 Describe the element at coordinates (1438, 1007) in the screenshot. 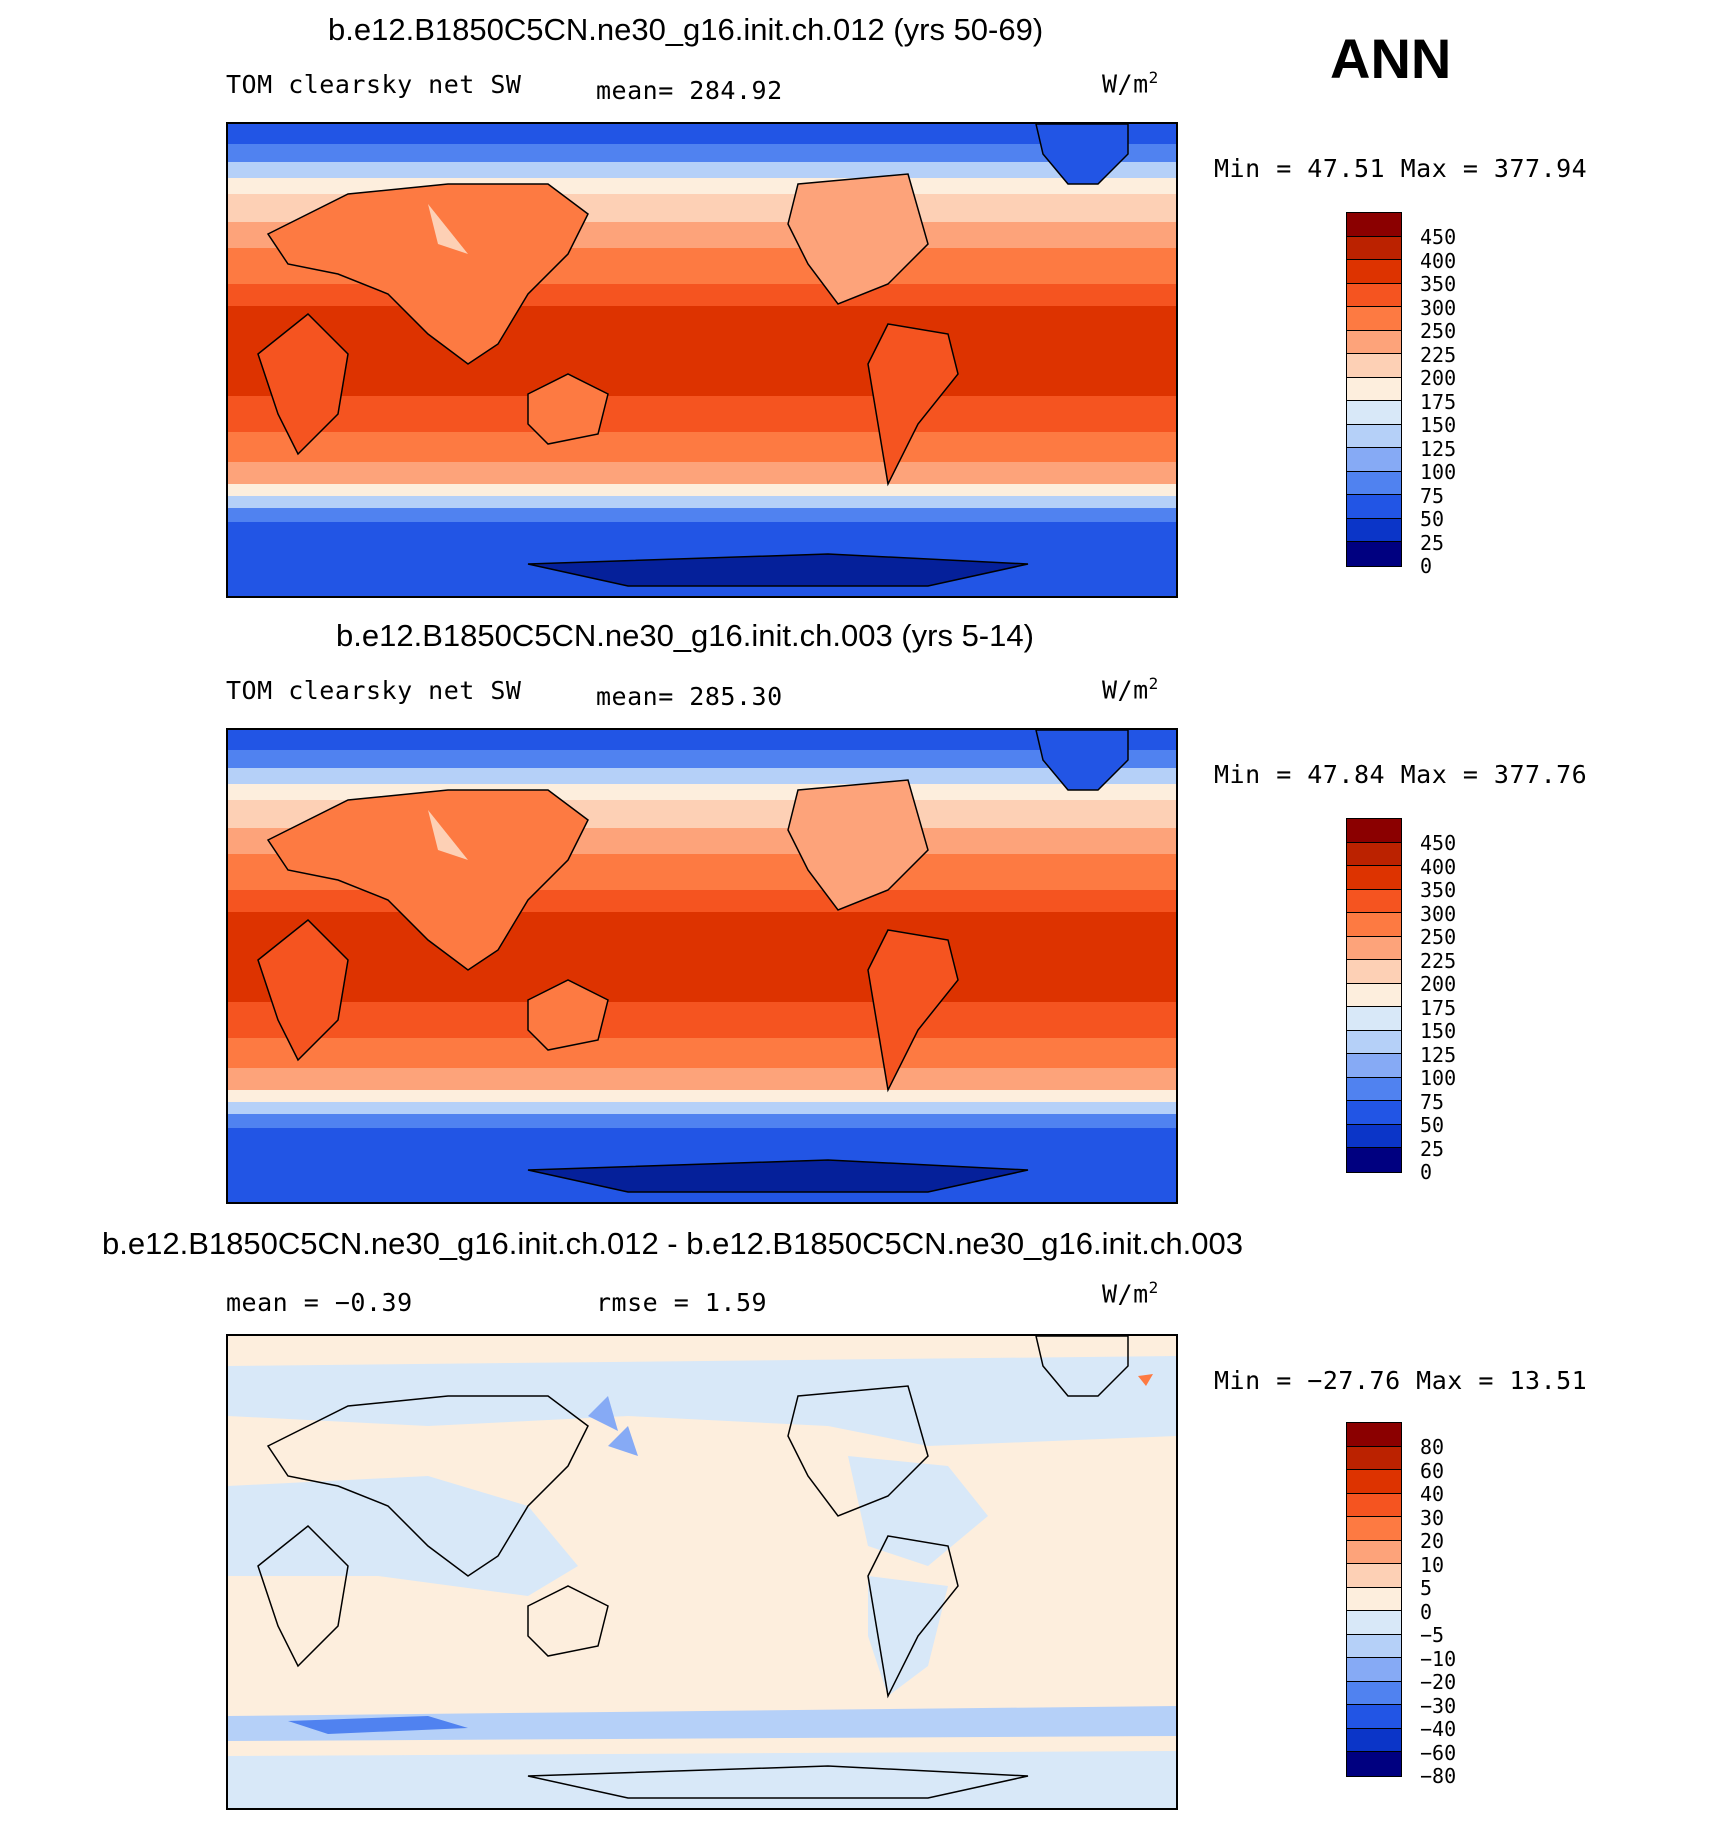

I see `panel2-colorbar-labels: 450 400 350 300 250 225 200 175 150 125 100 75 50 25 0` at that location.